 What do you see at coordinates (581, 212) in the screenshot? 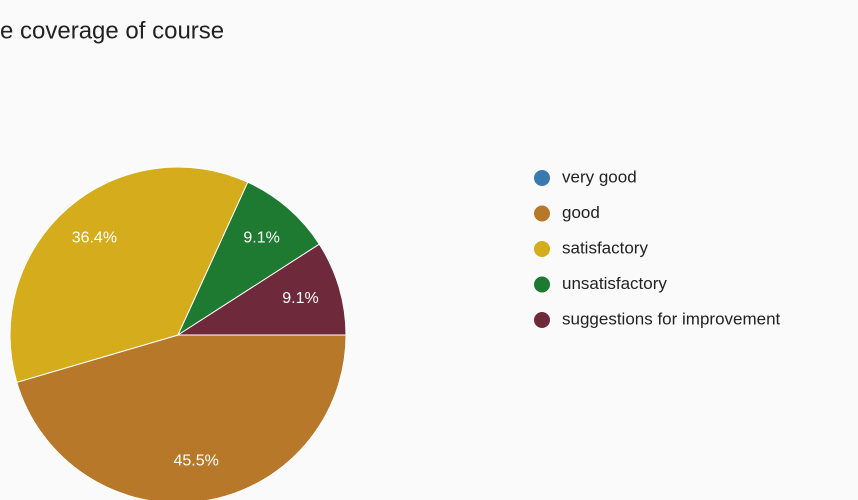
I see `legend-text: good` at bounding box center [581, 212].